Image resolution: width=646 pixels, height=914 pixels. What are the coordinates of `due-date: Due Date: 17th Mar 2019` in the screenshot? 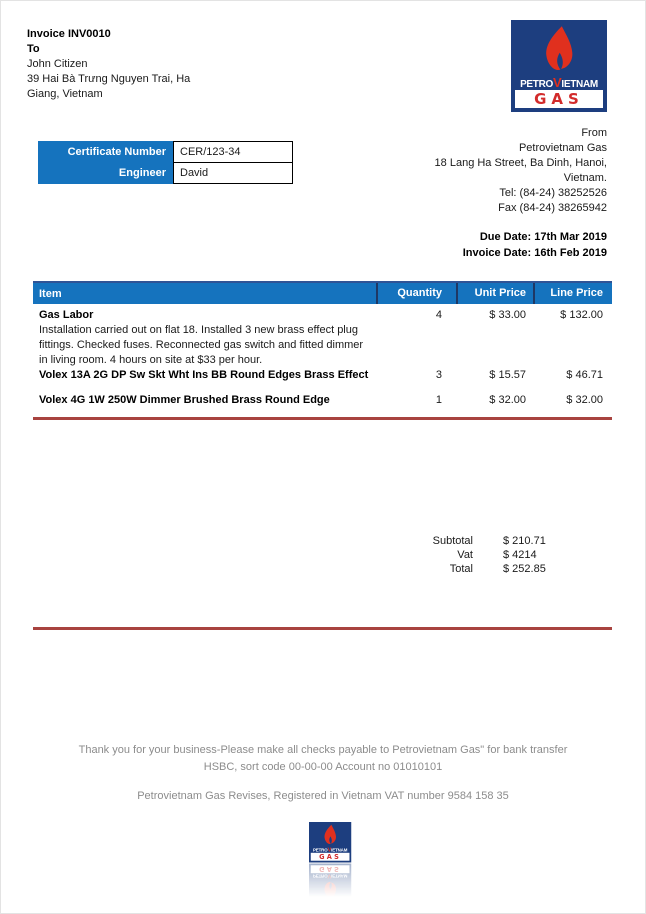 It's located at (543, 237).